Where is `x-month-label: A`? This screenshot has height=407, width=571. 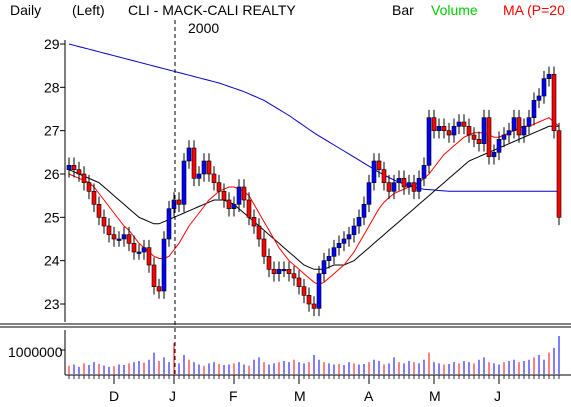 x-month-label: A is located at coordinates (369, 396).